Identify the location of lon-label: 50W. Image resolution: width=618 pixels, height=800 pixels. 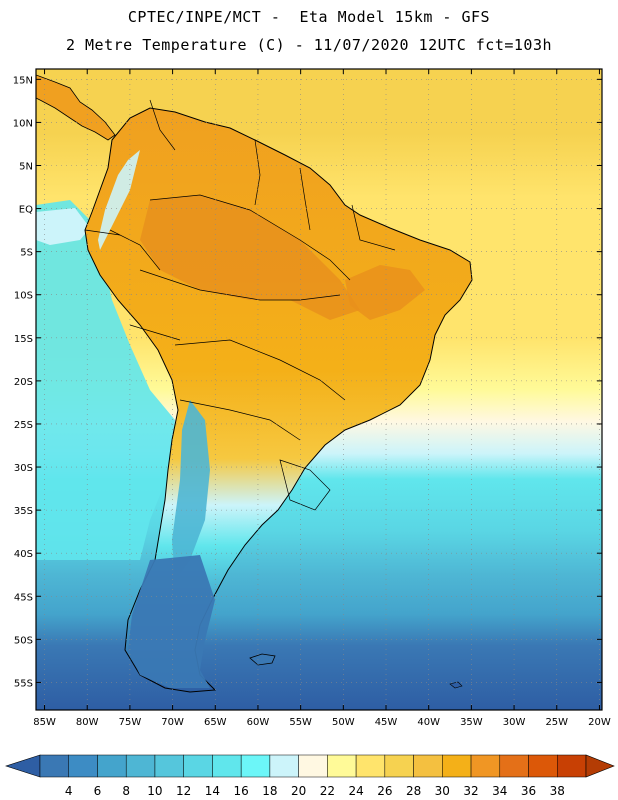
(343, 722).